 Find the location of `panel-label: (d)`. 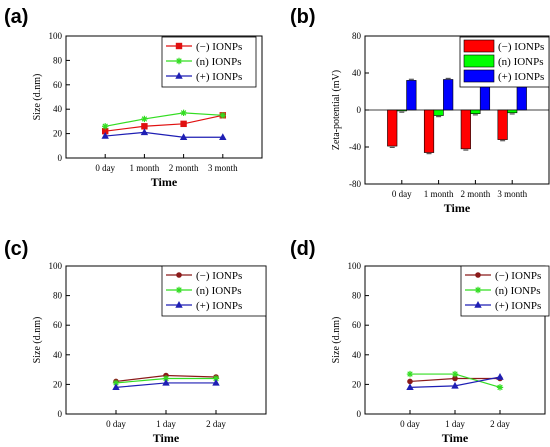

panel-label: (d) is located at coordinates (303, 249).